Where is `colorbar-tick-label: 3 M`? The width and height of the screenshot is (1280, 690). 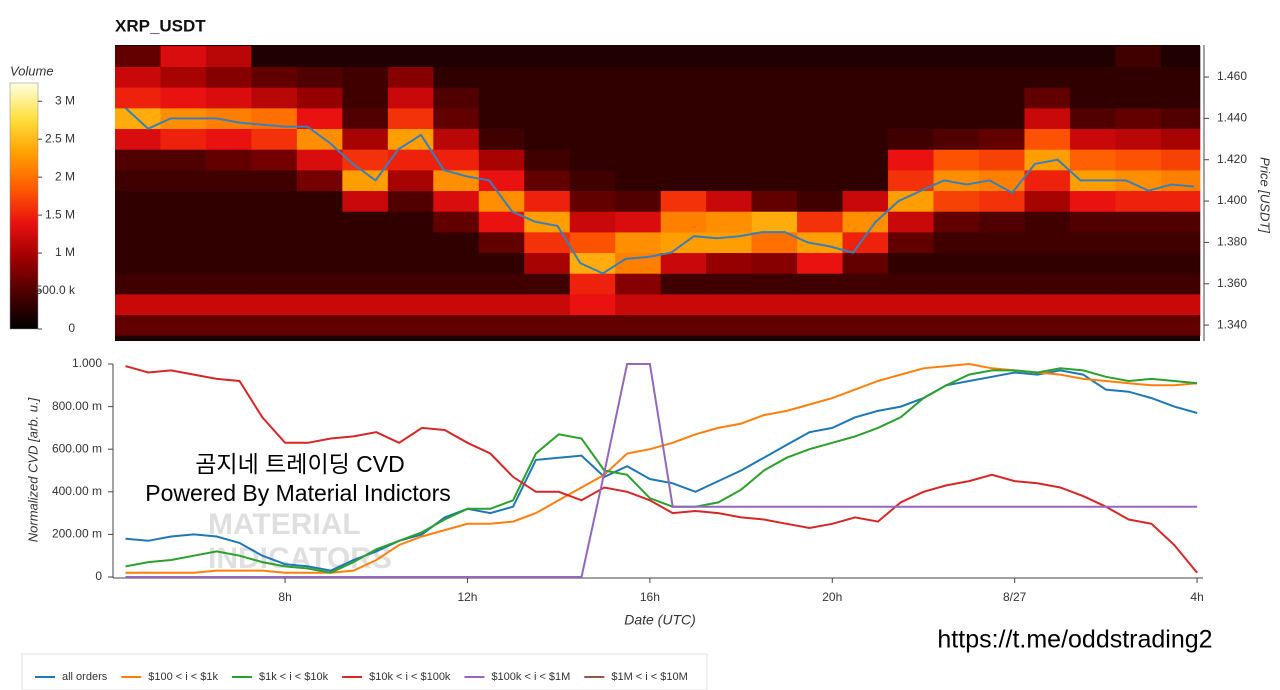
colorbar-tick-label: 3 M is located at coordinates (65, 100).